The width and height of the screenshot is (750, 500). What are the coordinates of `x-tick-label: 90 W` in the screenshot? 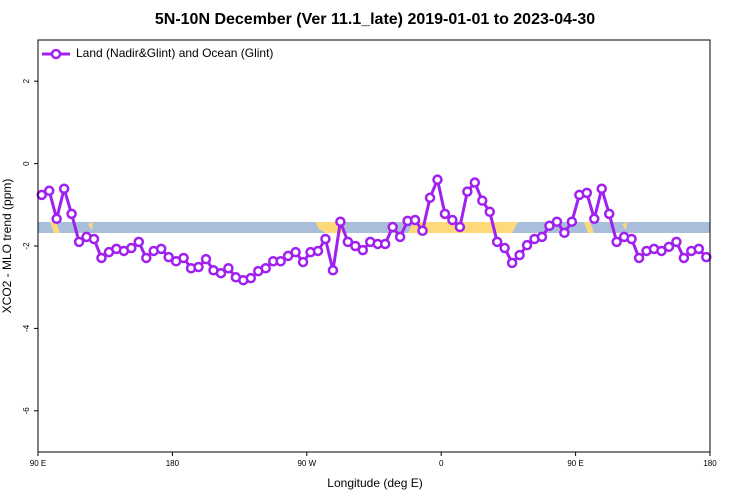 It's located at (306, 463).